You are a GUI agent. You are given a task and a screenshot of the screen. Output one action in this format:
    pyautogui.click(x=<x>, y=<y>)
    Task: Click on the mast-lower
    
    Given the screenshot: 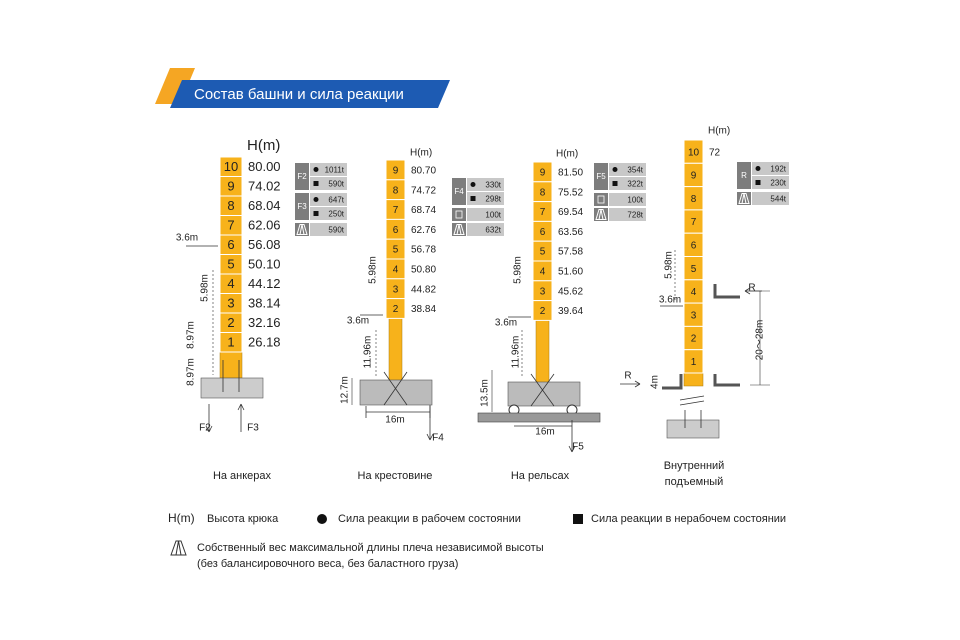 What is the action you would take?
    pyautogui.click(x=542, y=354)
    